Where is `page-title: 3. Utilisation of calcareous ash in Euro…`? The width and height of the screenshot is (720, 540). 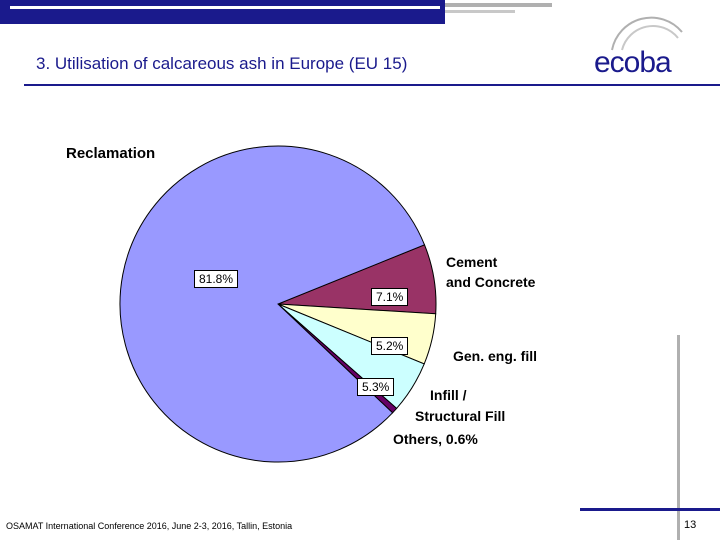 page-title: 3. Utilisation of calcareous ash in Euro… is located at coordinates (222, 63).